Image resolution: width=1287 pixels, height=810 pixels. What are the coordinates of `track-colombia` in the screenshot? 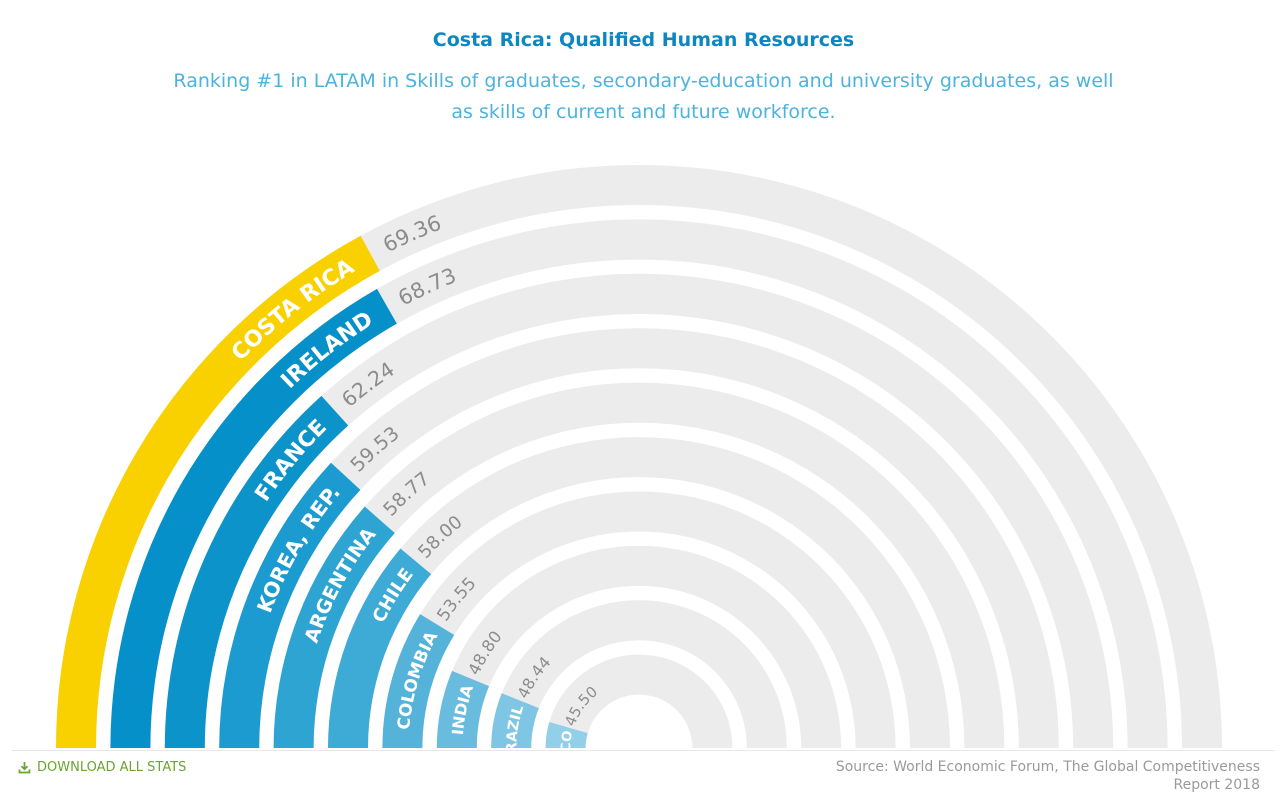 It's located at (639, 619).